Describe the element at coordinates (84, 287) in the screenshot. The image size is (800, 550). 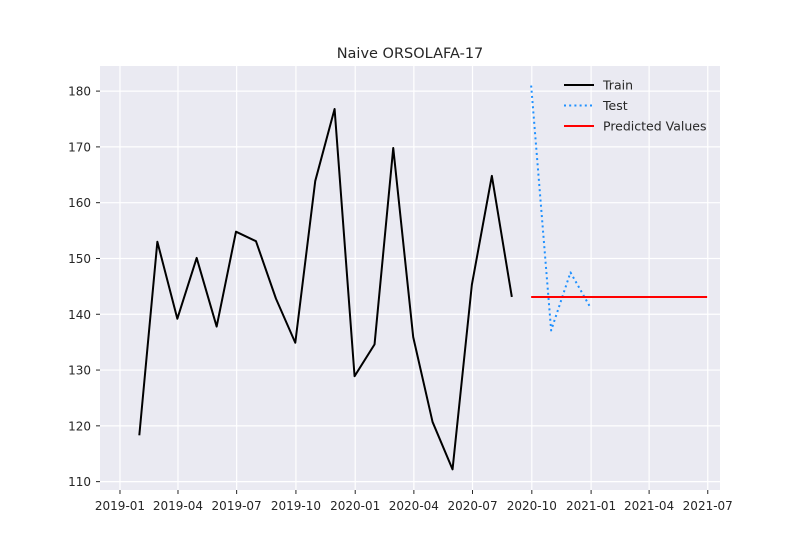
I see `y-axis-ticks: 110 120 130 140 150 160 170 180` at that location.